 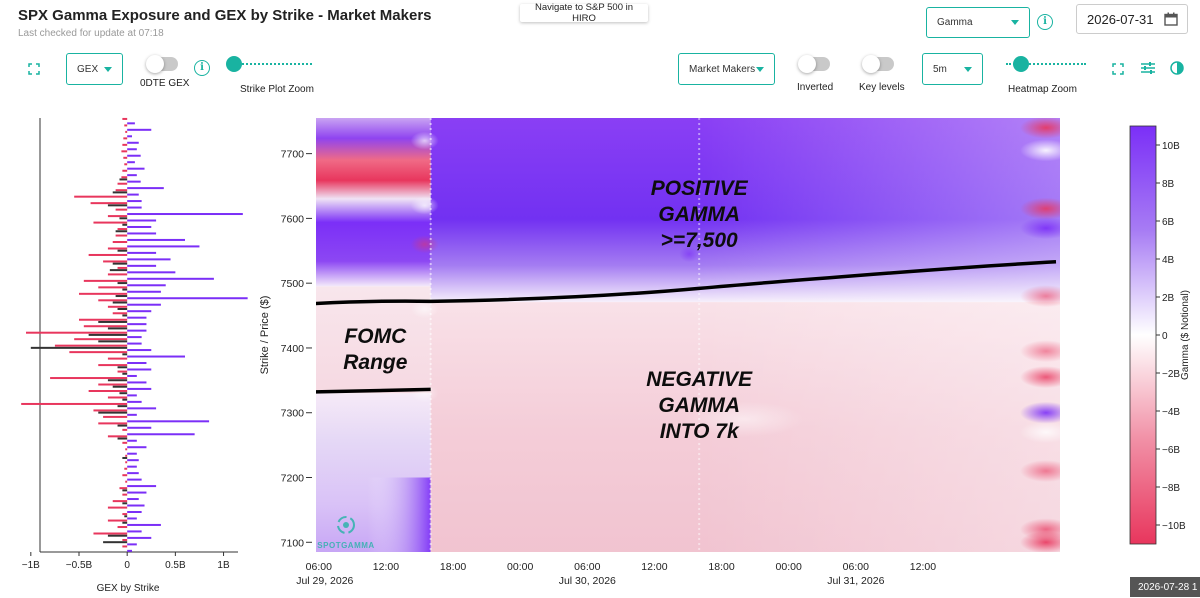 I want to click on heatmap-zoom-knob, so click(x=1021, y=64).